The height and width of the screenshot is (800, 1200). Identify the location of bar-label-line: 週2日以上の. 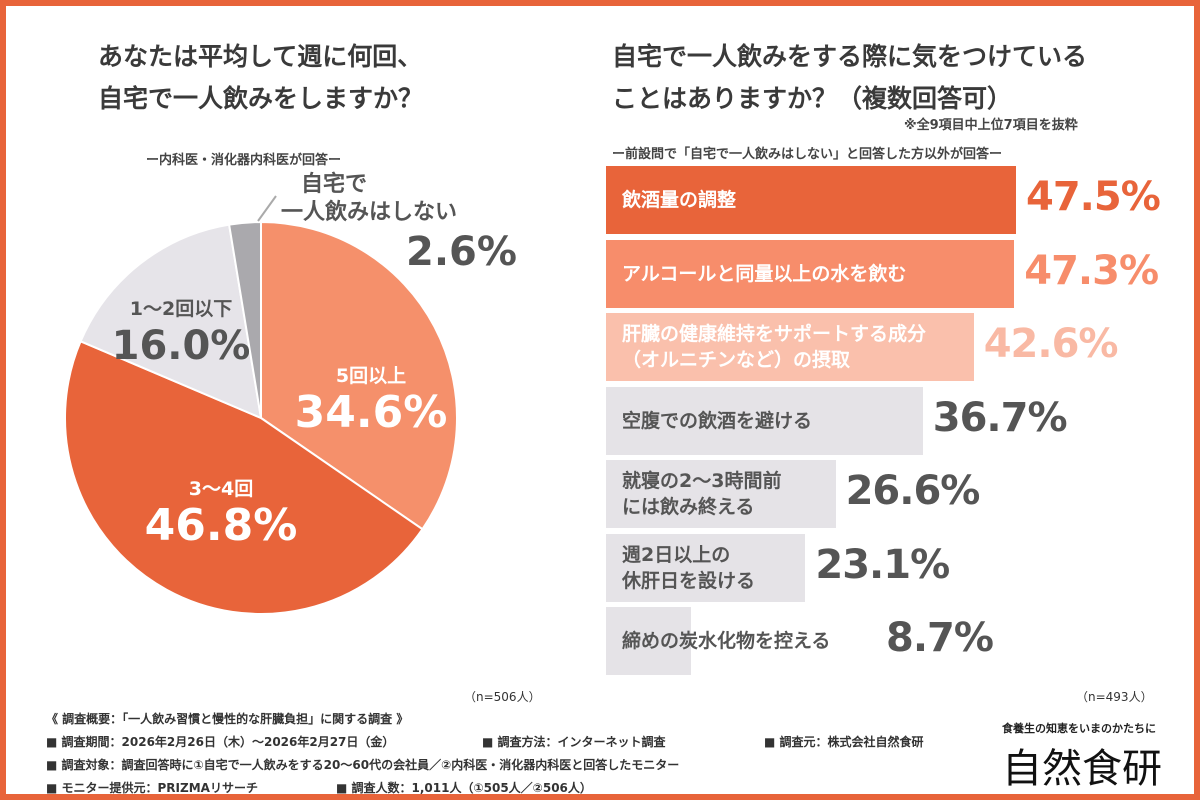
(676, 554).